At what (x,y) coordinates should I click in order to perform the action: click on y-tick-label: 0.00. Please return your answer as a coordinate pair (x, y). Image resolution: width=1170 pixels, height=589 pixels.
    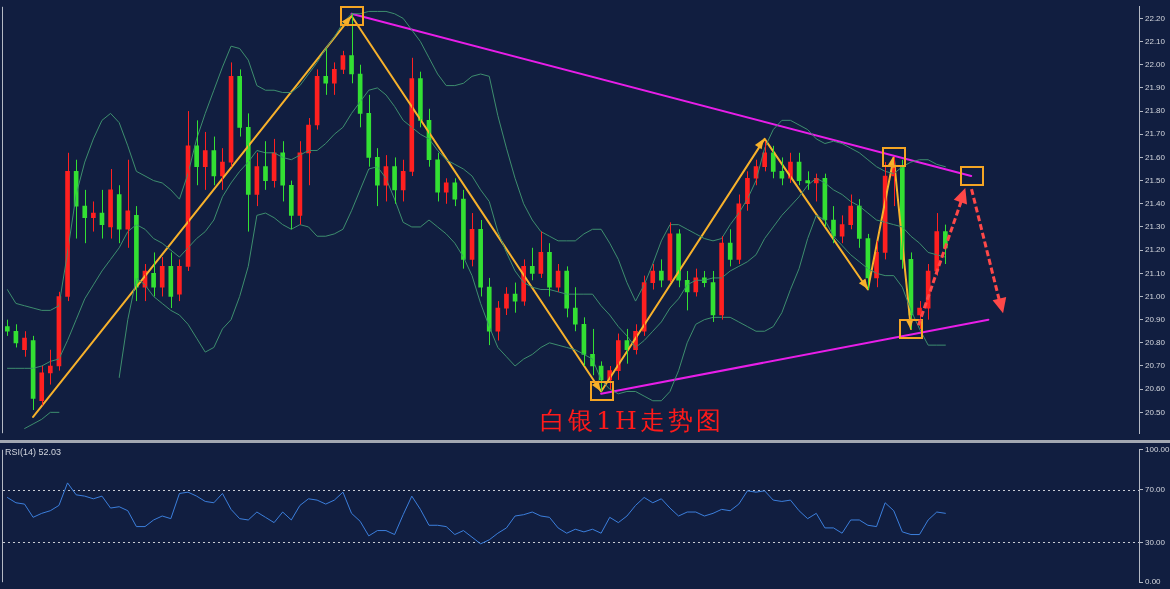
    Looking at the image, I should click on (1153, 582).